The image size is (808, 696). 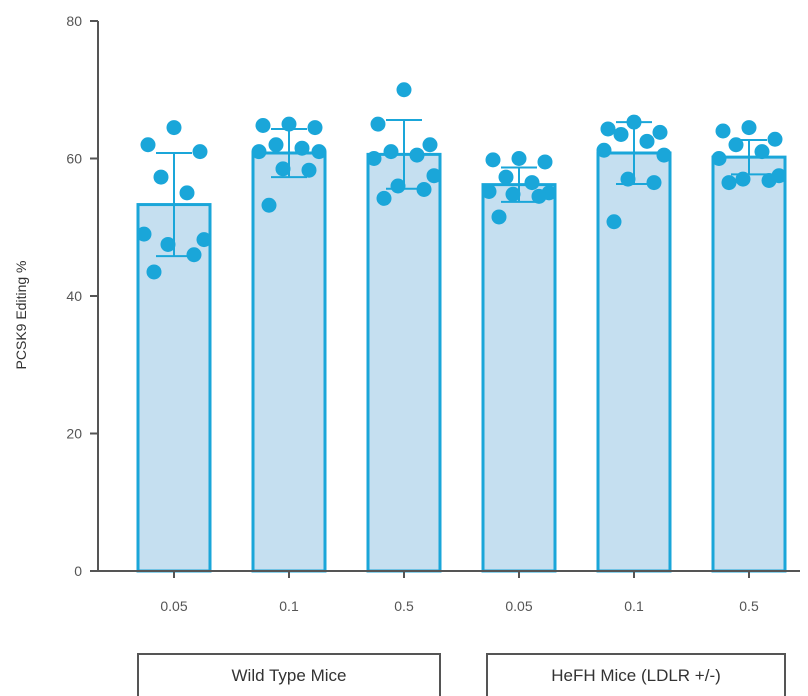 What do you see at coordinates (74, 296) in the screenshot?
I see `y-tick-label-40: 40` at bounding box center [74, 296].